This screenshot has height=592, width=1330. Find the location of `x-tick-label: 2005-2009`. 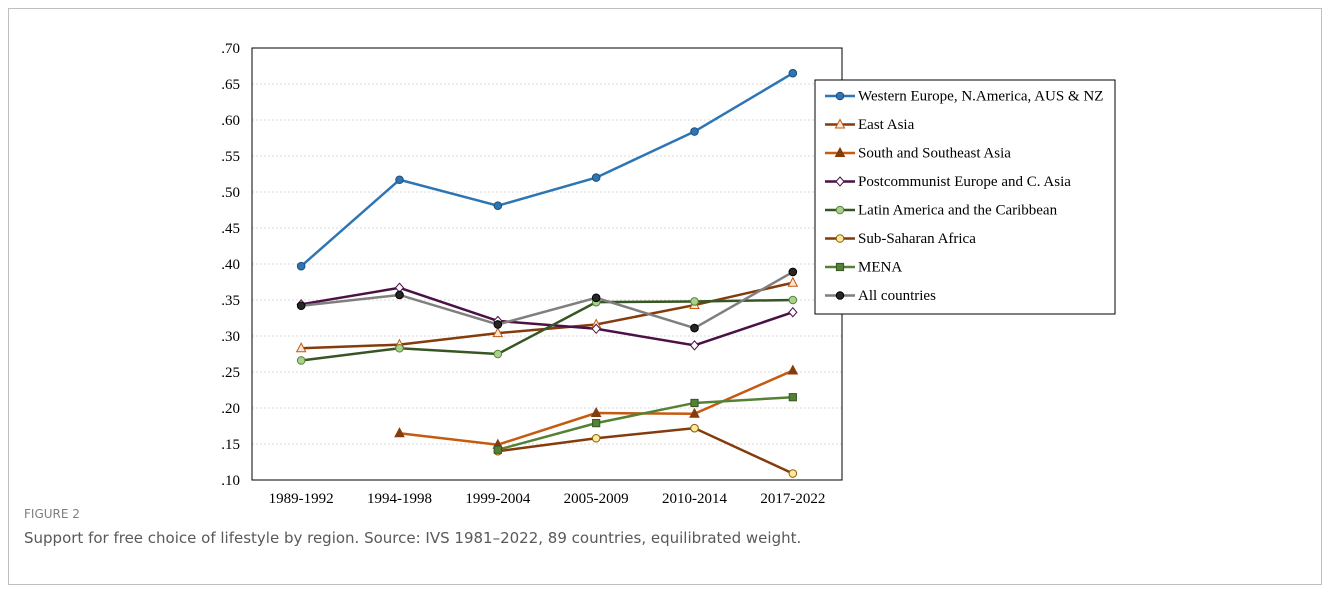

x-tick-label: 2005-2009 is located at coordinates (596, 499).